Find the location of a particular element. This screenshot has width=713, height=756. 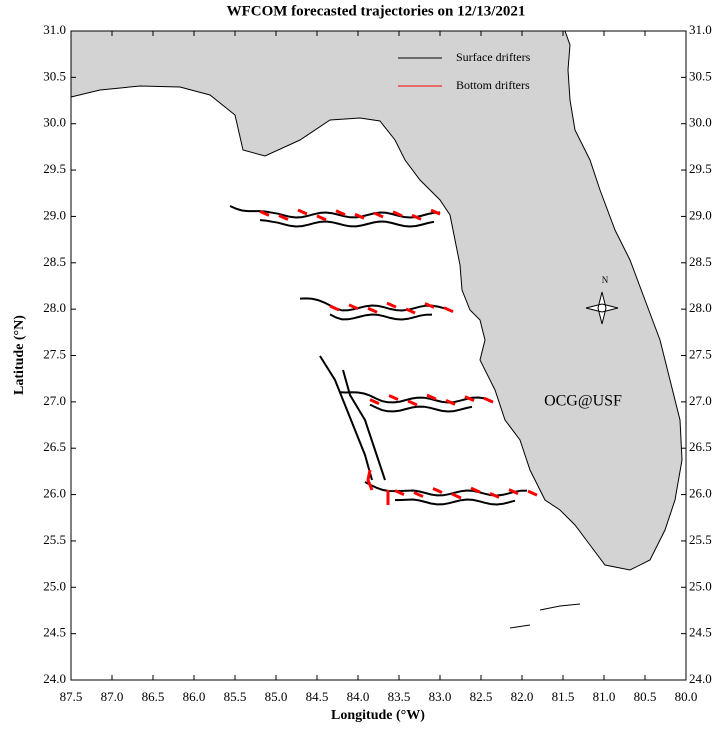

x-axis-label: Longitude (°W) is located at coordinates (378, 715).